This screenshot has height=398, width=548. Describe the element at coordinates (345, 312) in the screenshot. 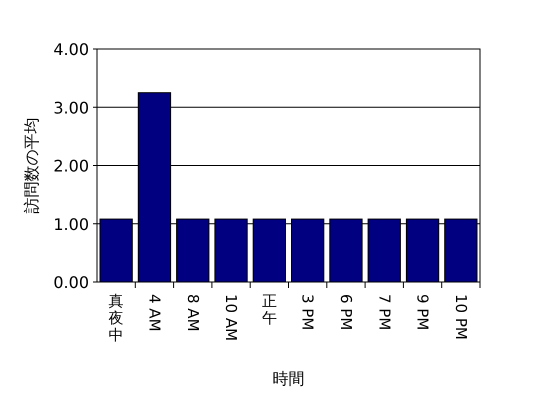

I see `x-tick-label: 6 PM` at that location.